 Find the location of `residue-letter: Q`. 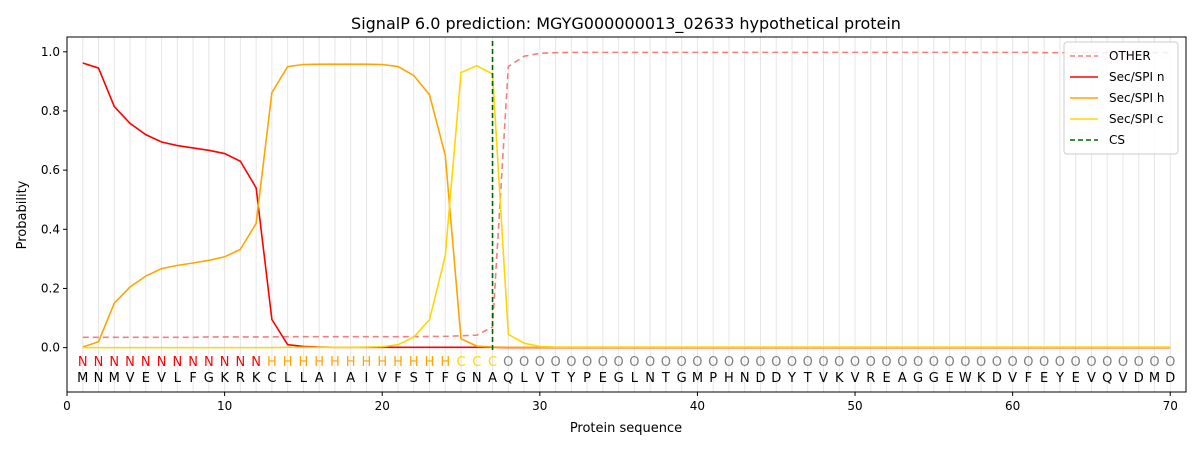

residue-letter: Q is located at coordinates (1107, 378).